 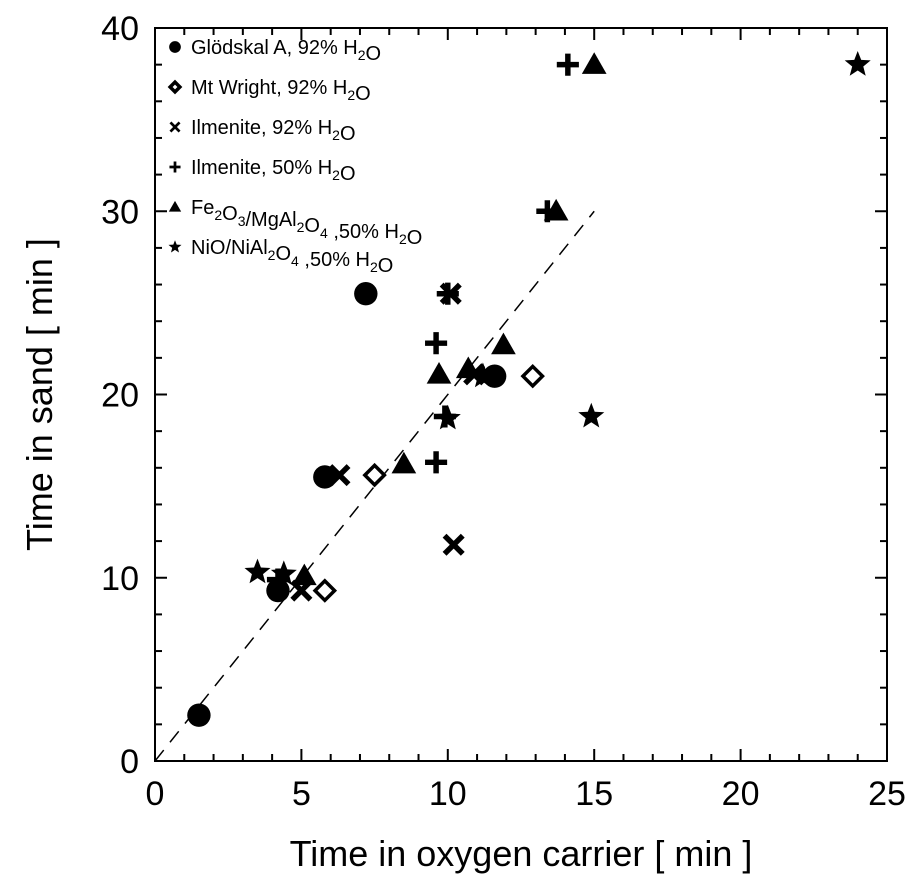 What do you see at coordinates (301, 794) in the screenshot?
I see `x-tick-label: 5` at bounding box center [301, 794].